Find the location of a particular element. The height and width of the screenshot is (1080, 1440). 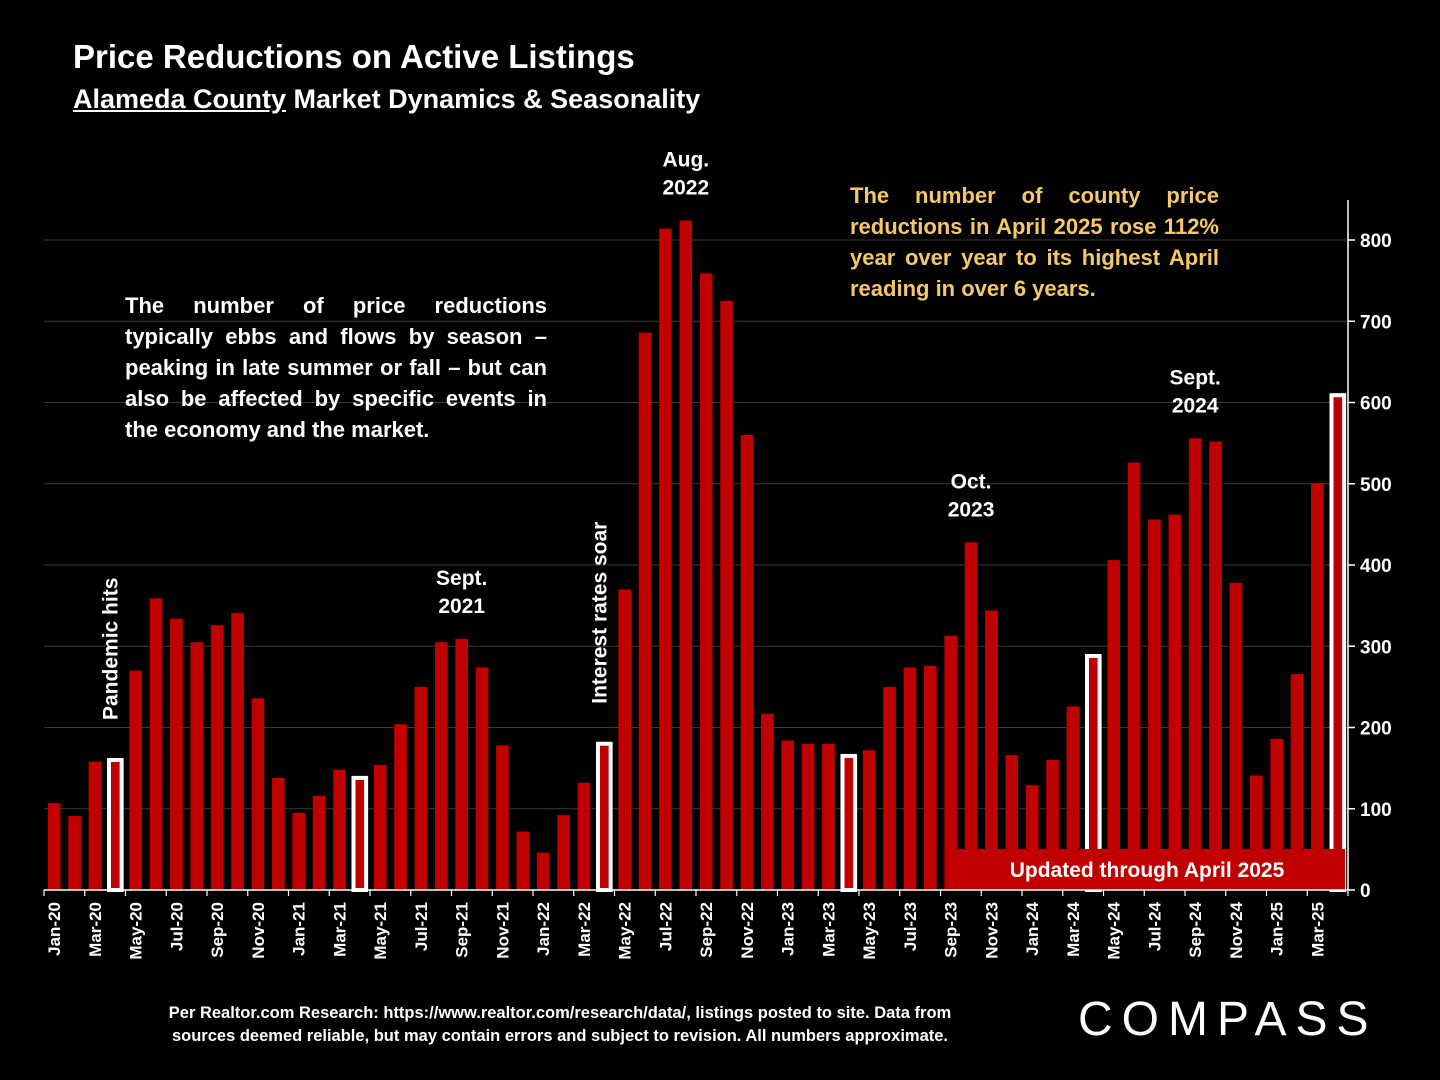

x-tick-label: Jan-24 is located at coordinates (1032, 928).